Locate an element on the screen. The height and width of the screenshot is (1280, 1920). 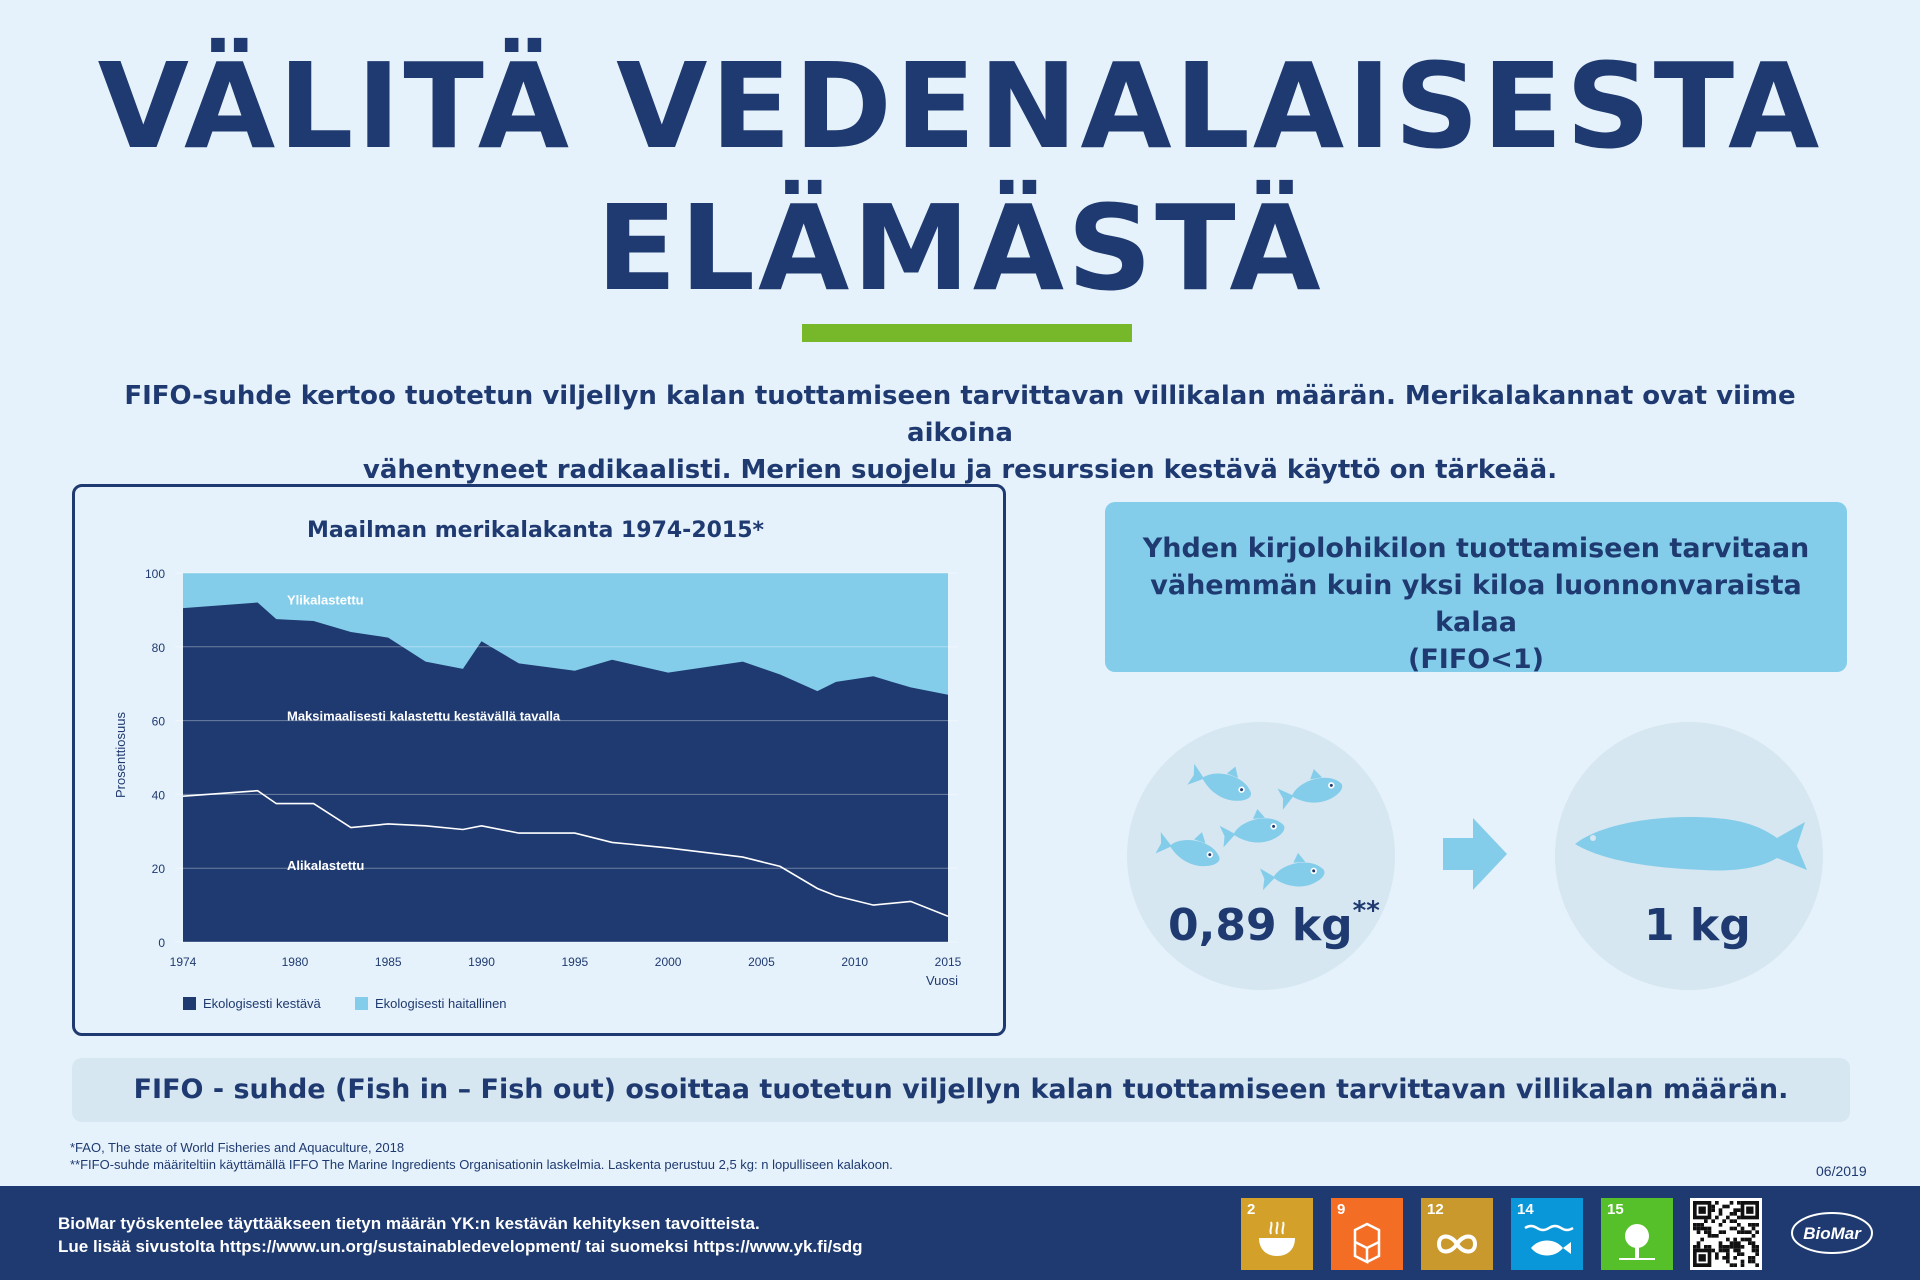
x-axis-label: Vuosi is located at coordinates (942, 980).